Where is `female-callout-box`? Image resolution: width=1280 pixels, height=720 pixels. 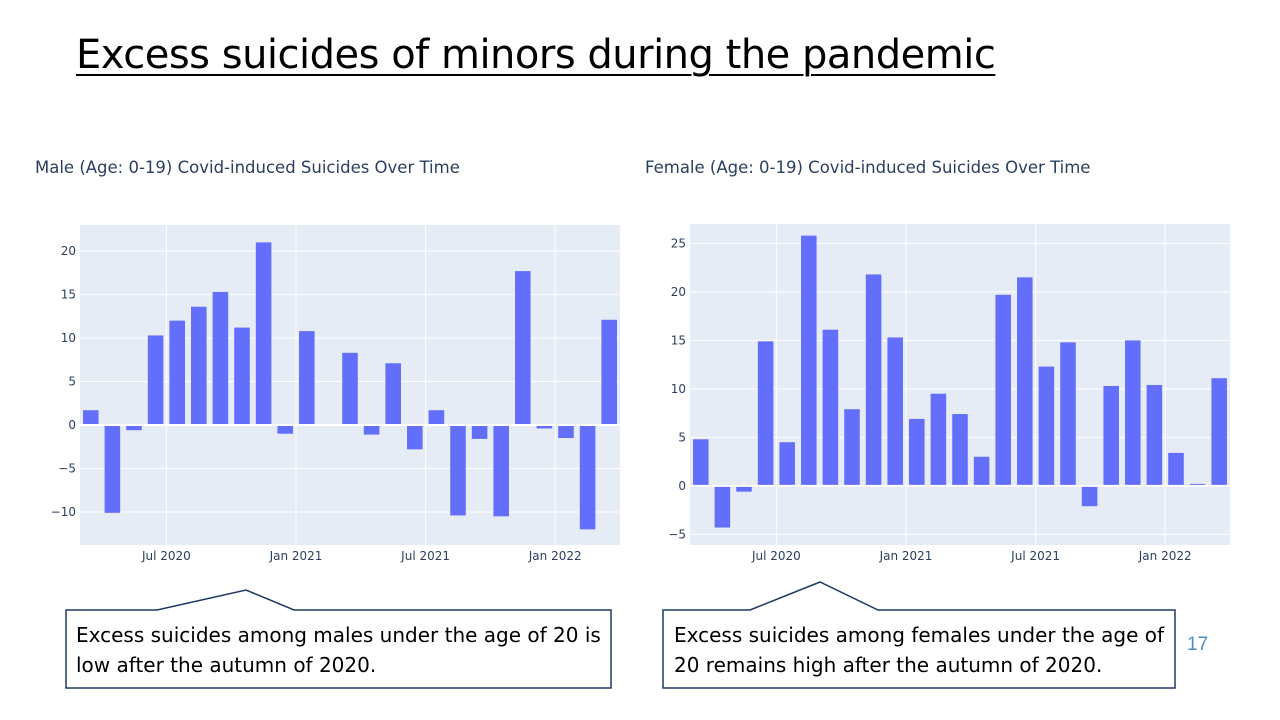 female-callout-box is located at coordinates (919, 635).